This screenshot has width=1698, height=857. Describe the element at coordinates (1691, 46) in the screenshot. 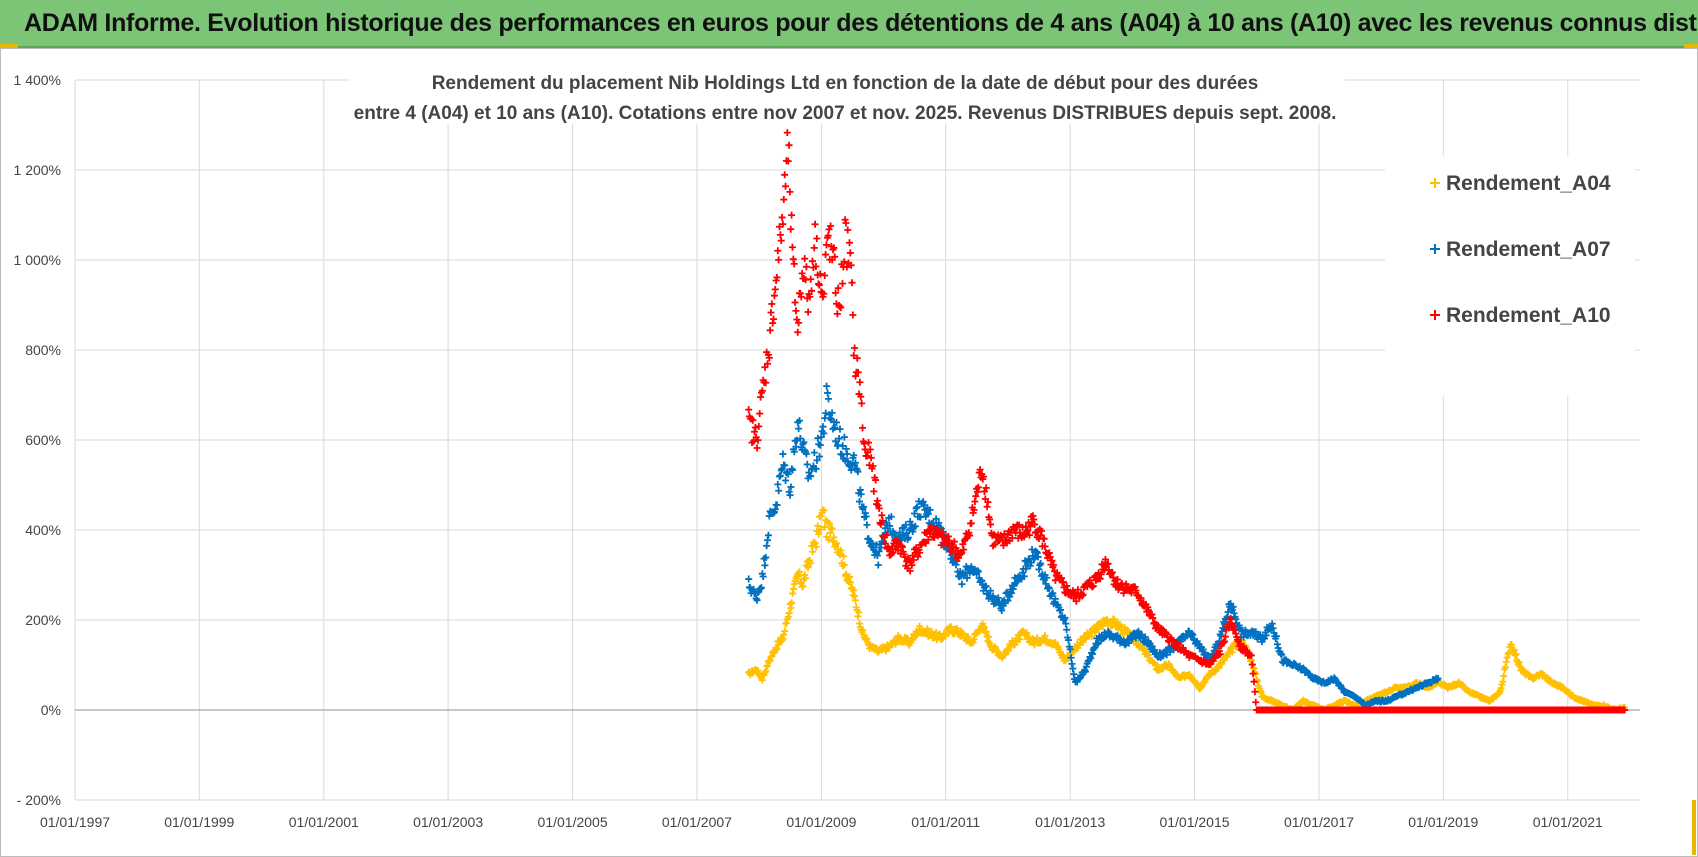

I see `banner-corner-right` at that location.